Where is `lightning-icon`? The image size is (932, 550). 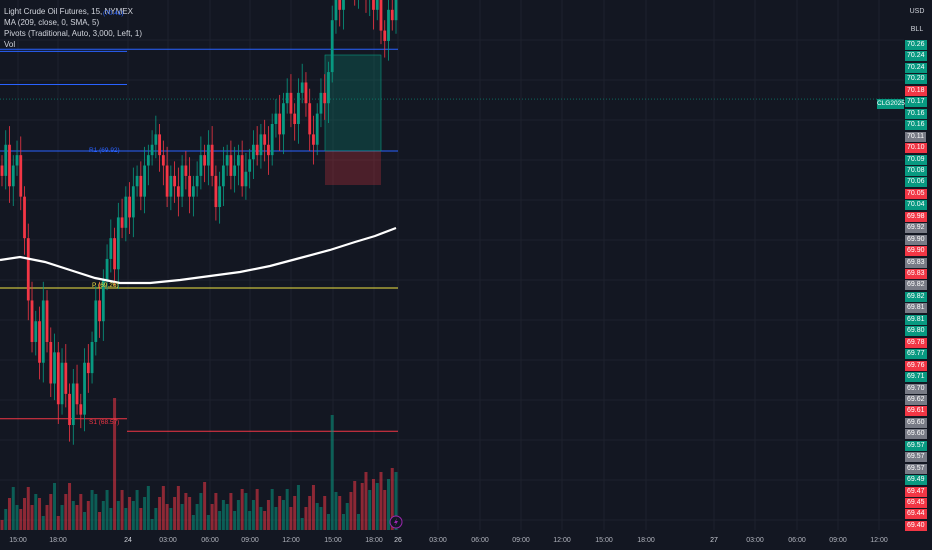 lightning-icon is located at coordinates (396, 522).